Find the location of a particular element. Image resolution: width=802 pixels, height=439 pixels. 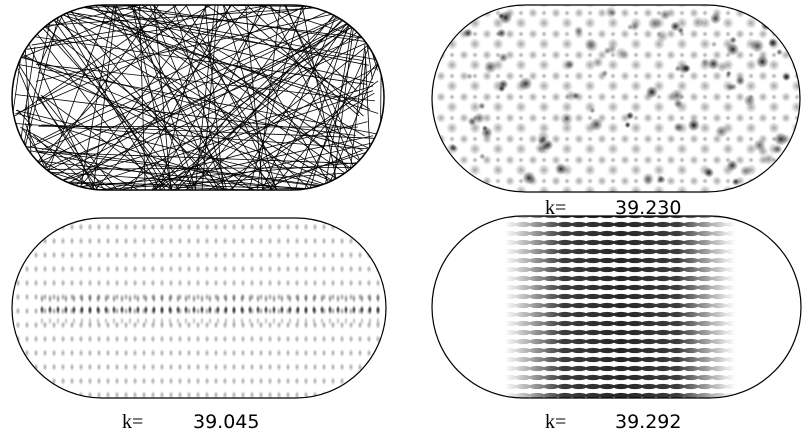

k-label: k= is located at coordinates (132, 422).